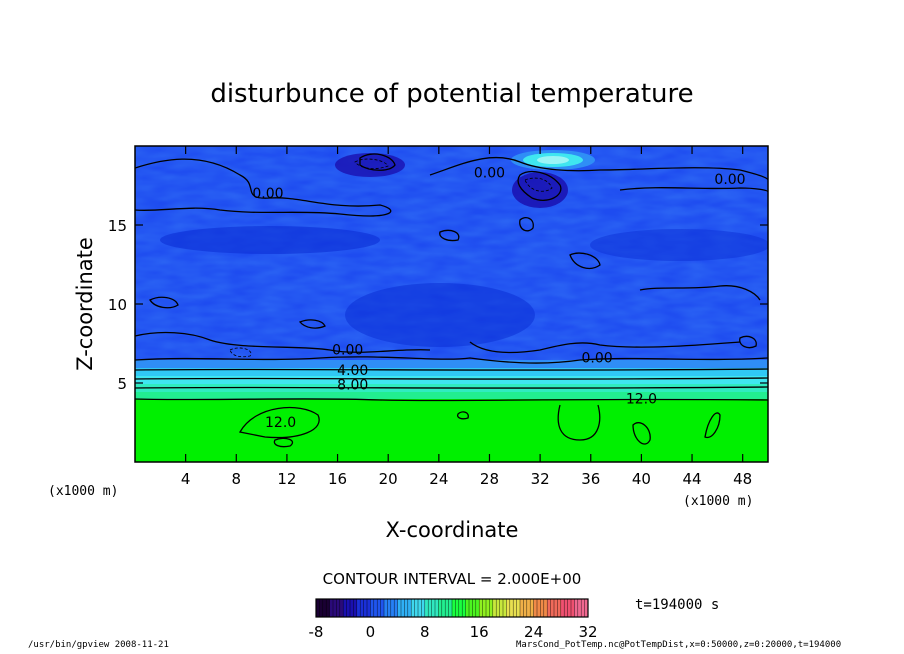 The width and height of the screenshot is (904, 654). Describe the element at coordinates (587, 632) in the screenshot. I see `colorbar-tick-label: 32` at that location.